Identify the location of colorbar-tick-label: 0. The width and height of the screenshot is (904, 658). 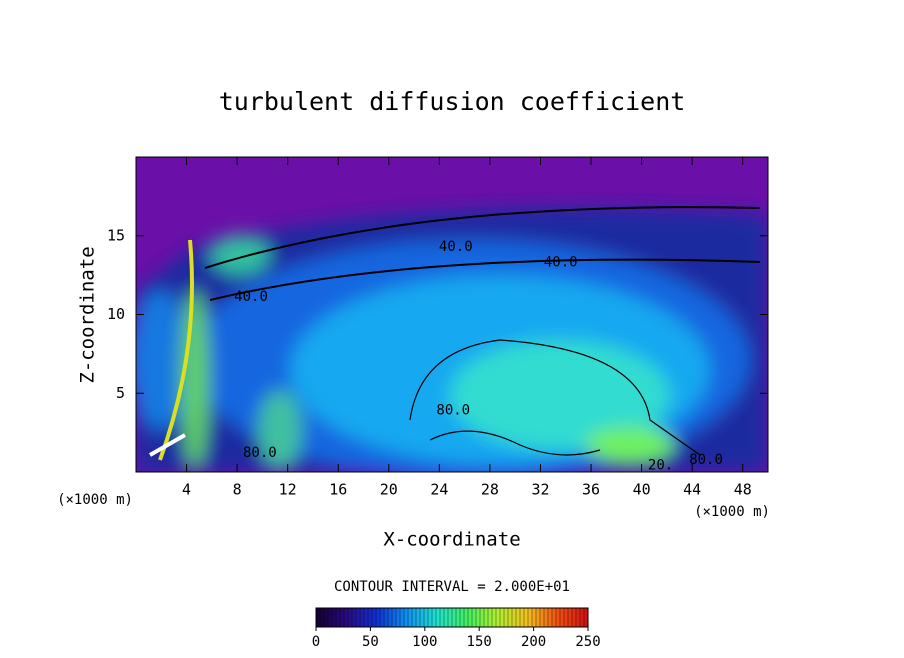
(316, 642).